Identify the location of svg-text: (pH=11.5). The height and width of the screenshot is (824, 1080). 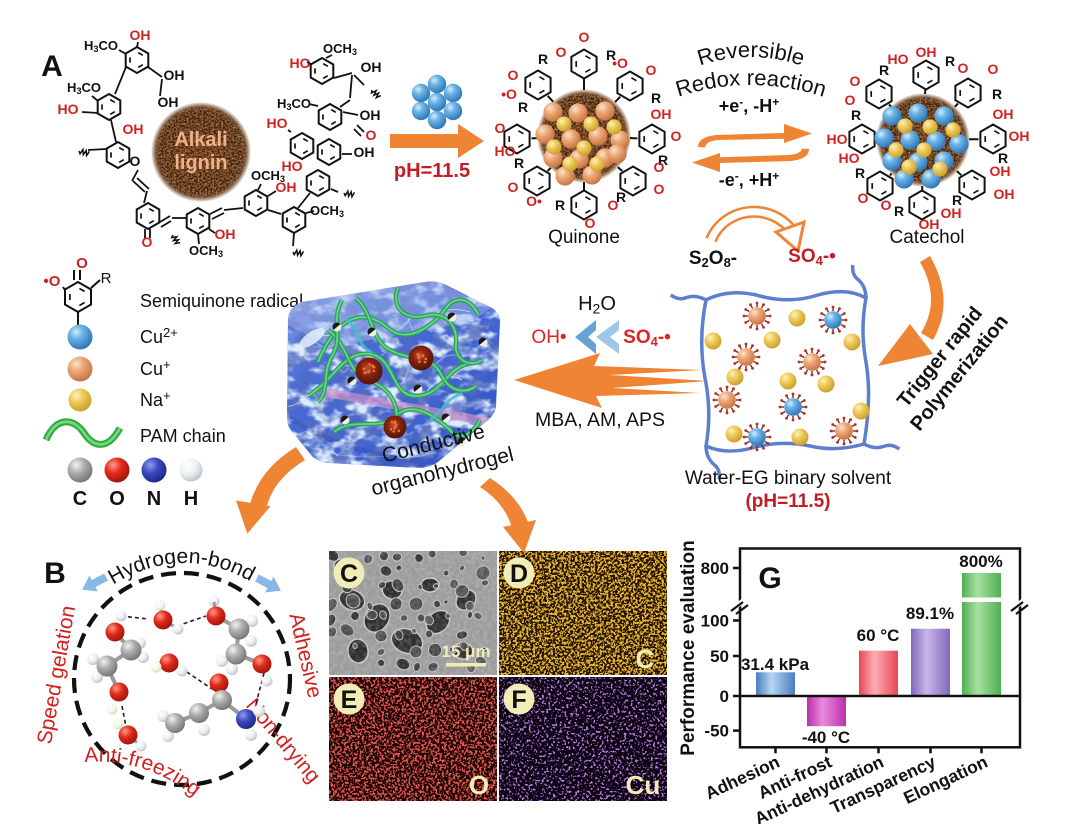
(787, 501).